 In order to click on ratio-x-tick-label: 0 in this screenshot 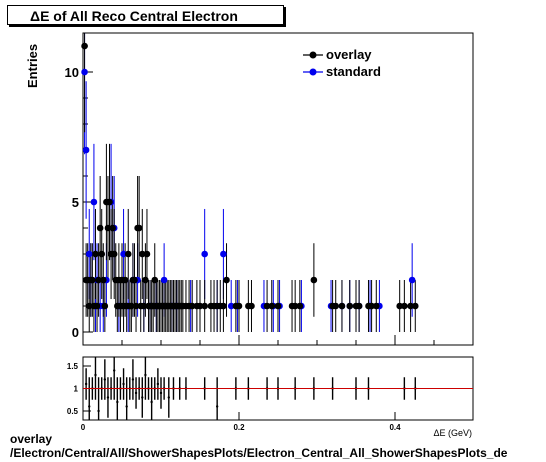, I will do `click(83, 427)`.